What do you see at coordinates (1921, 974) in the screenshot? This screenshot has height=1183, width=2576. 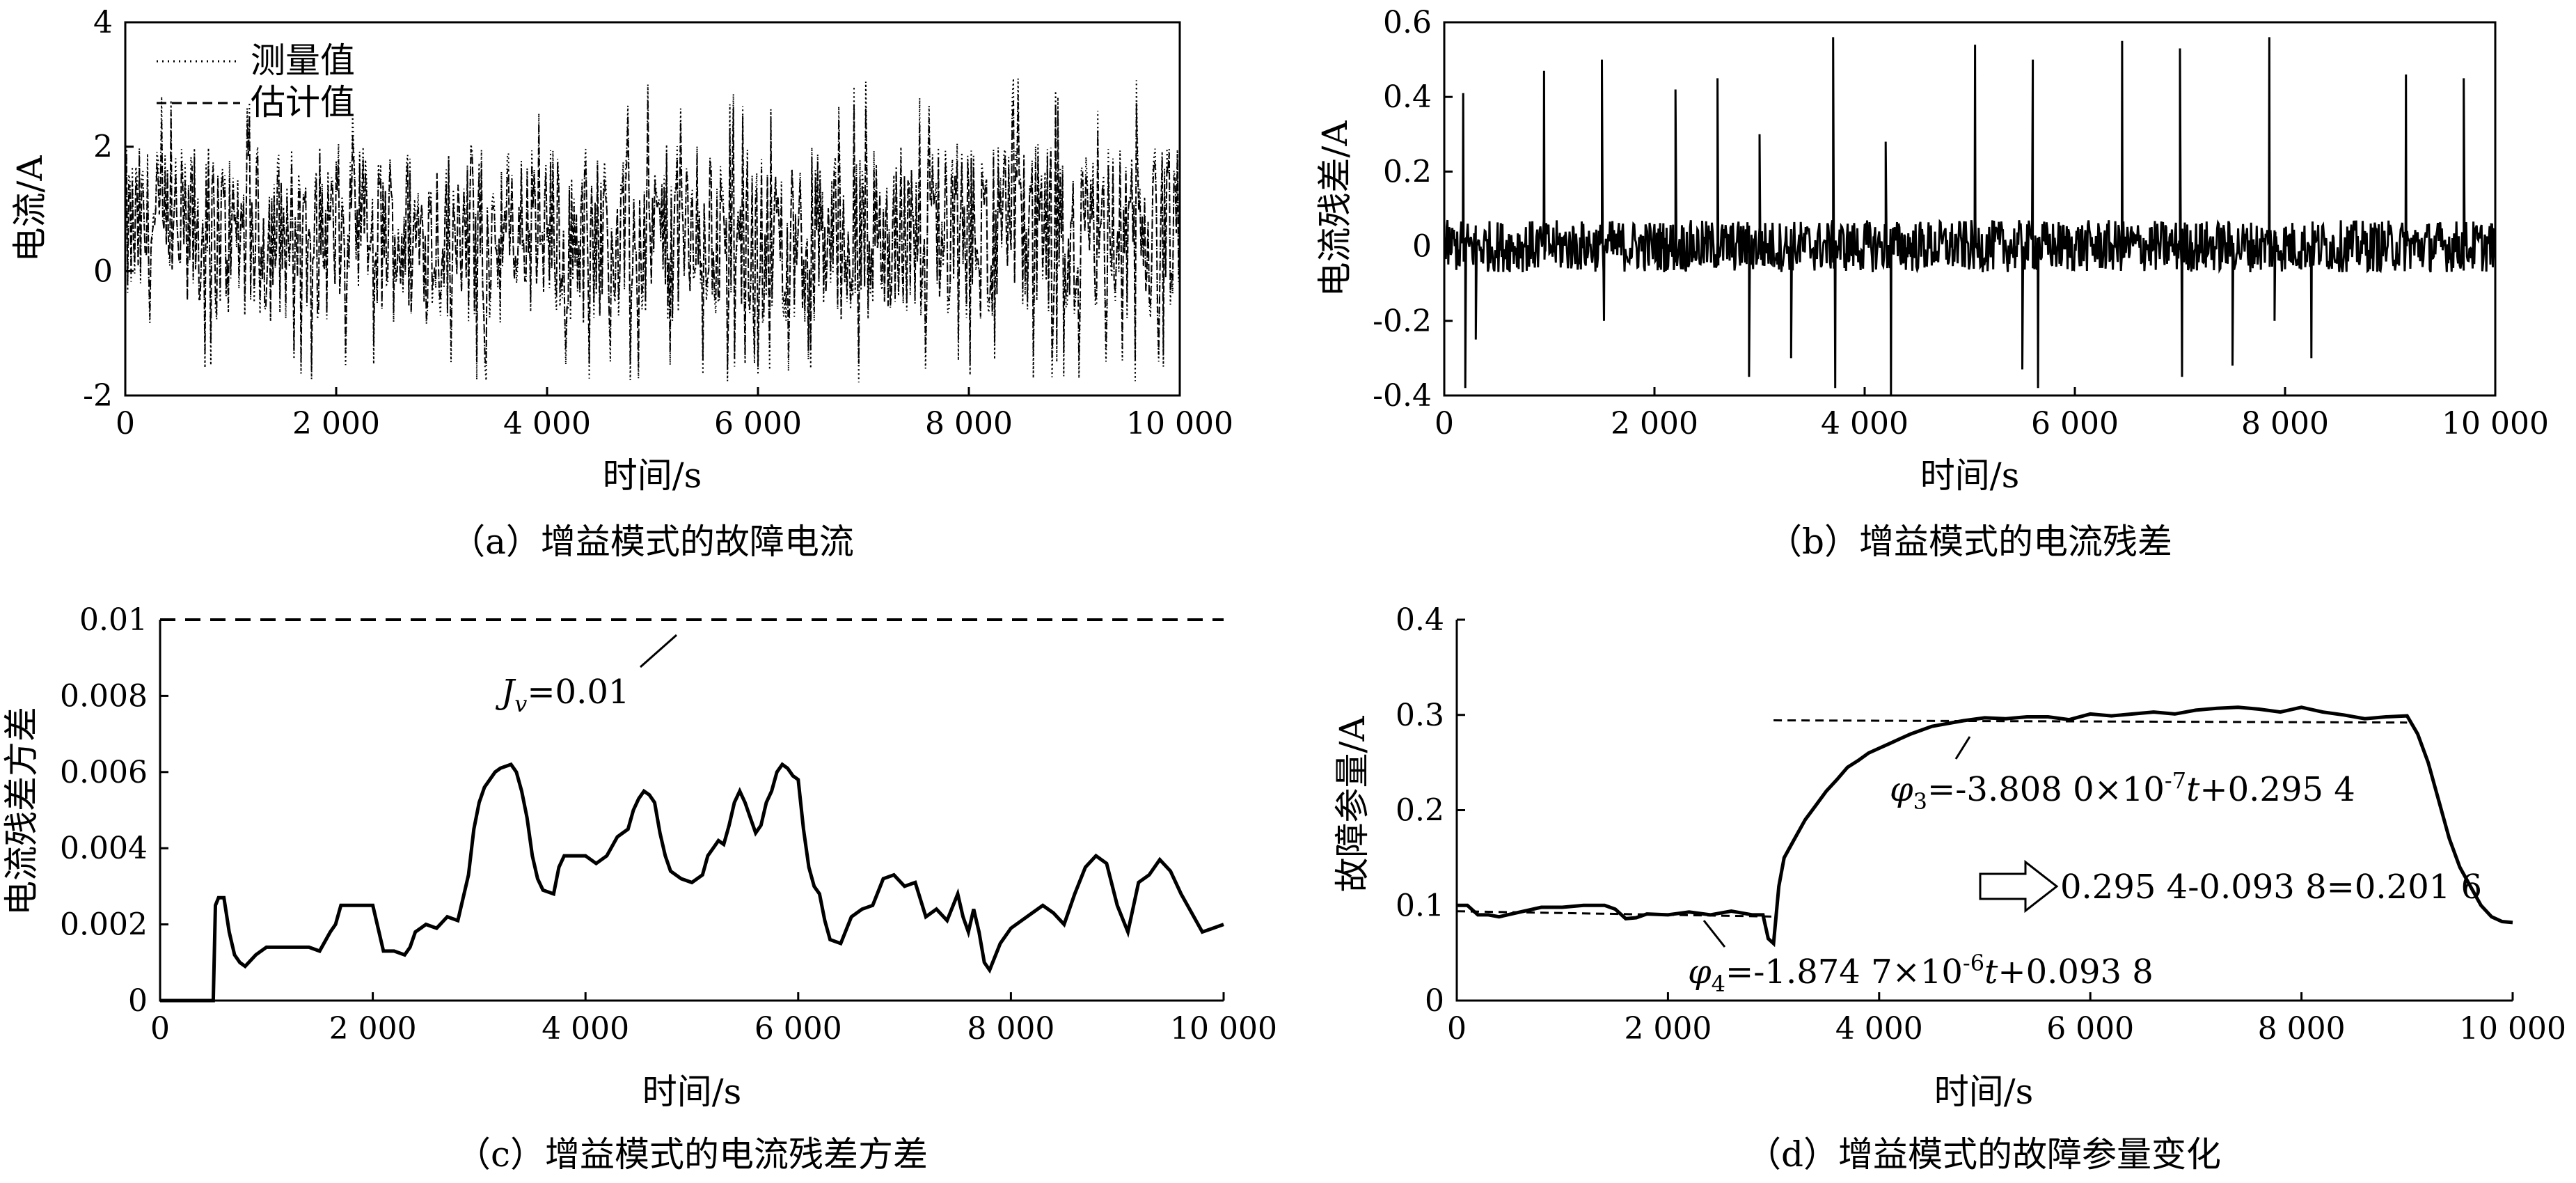 I see `panel-d-phi4-equation: φ4=-1.874 7×10-6t+0.093 8` at bounding box center [1921, 974].